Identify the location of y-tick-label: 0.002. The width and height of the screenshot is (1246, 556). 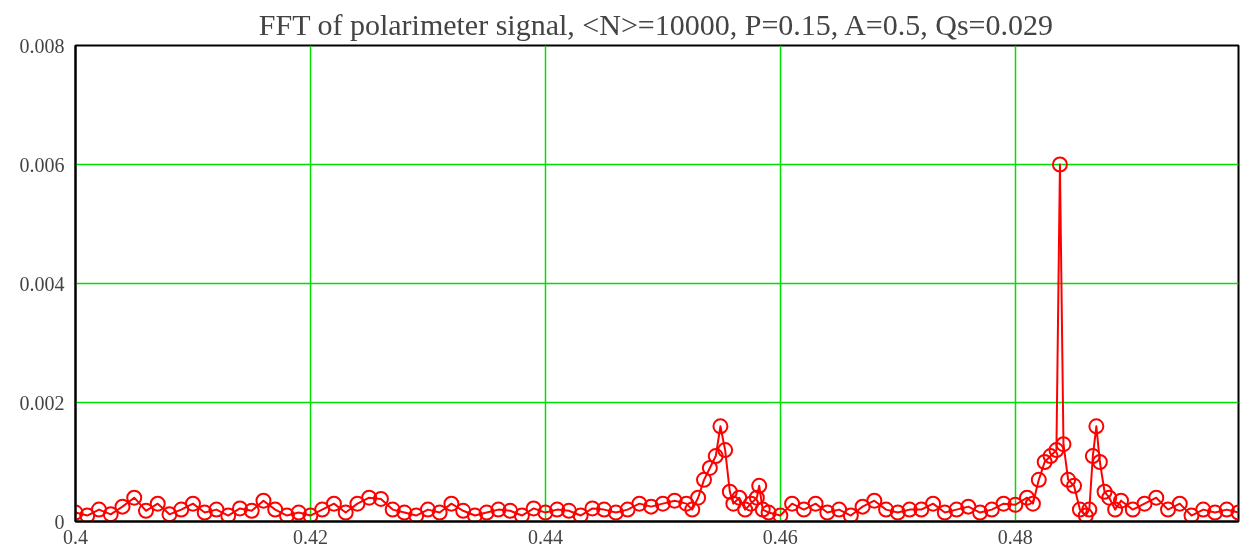
(42, 402).